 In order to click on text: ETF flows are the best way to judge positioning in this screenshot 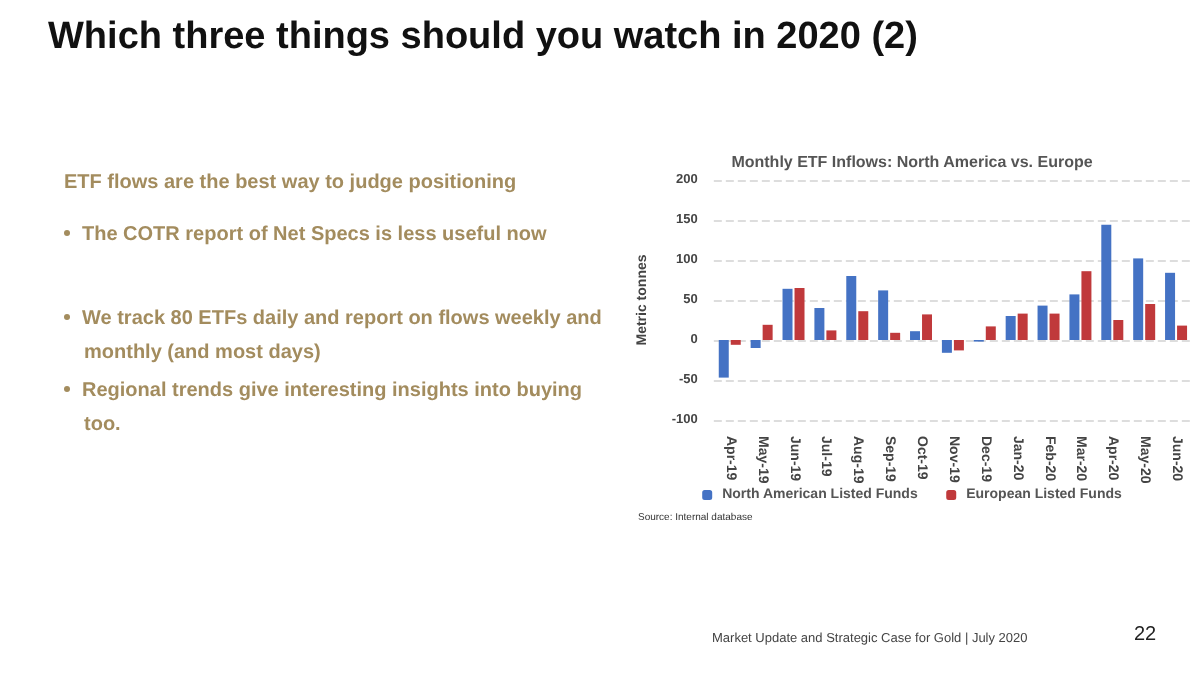, I will do `click(290, 183)`.